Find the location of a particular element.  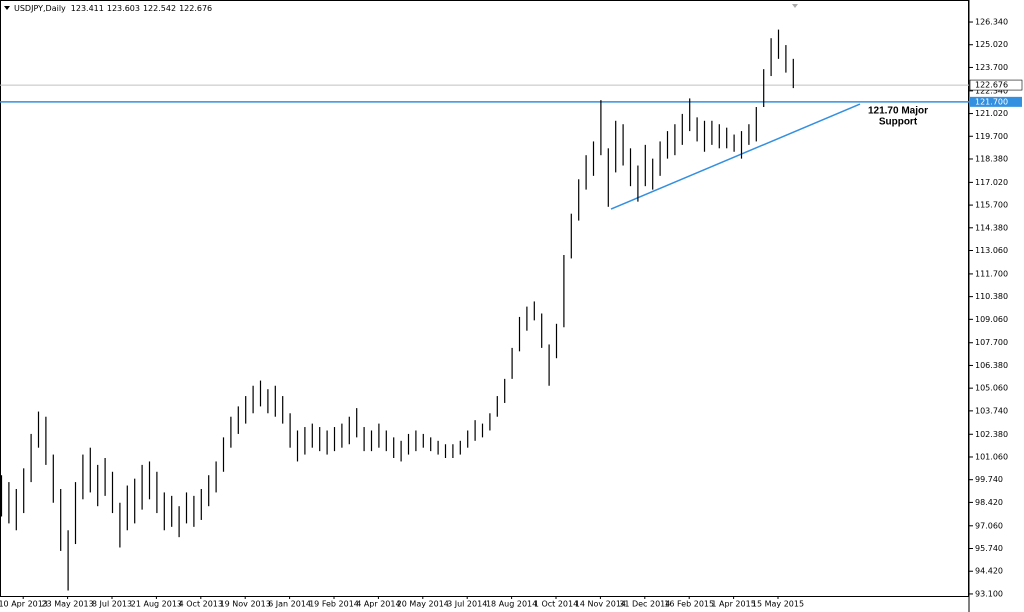

x-tick-label: 16 Feb 2015 is located at coordinates (689, 604).